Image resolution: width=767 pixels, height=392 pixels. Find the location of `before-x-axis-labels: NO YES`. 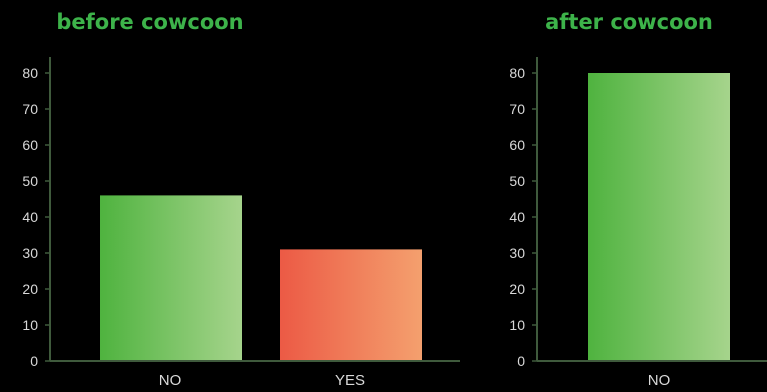

before-x-axis-labels: NO YES is located at coordinates (262, 380).